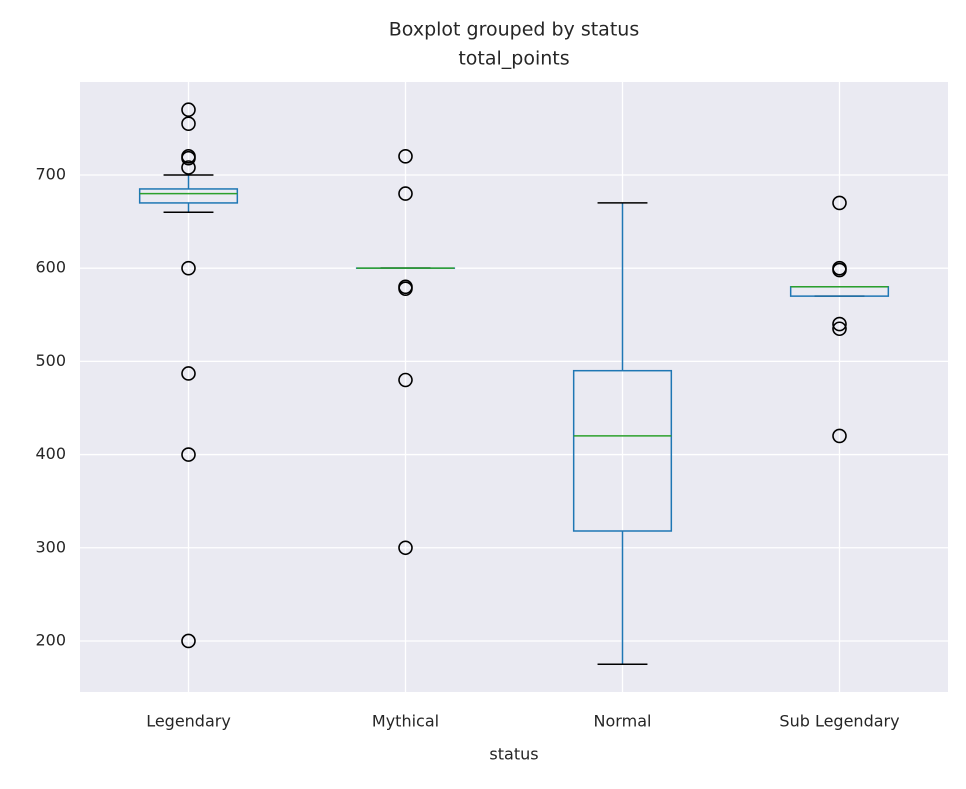  I want to click on x-tick-label: Normal, so click(623, 721).